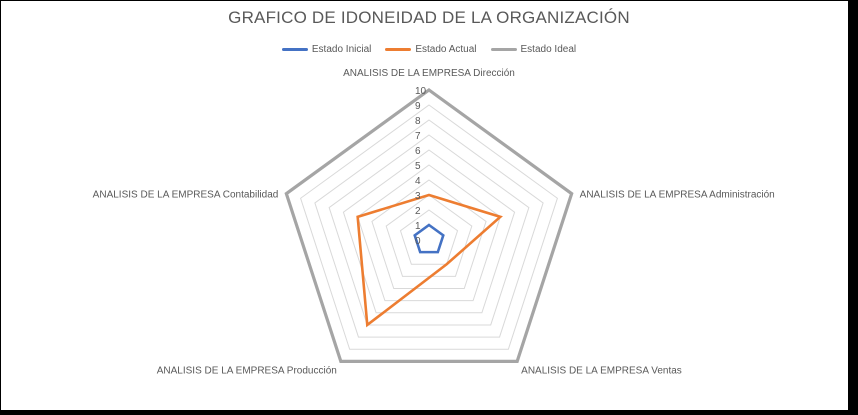 This screenshot has width=858, height=415. I want to click on tick-label-10: 10, so click(421, 91).